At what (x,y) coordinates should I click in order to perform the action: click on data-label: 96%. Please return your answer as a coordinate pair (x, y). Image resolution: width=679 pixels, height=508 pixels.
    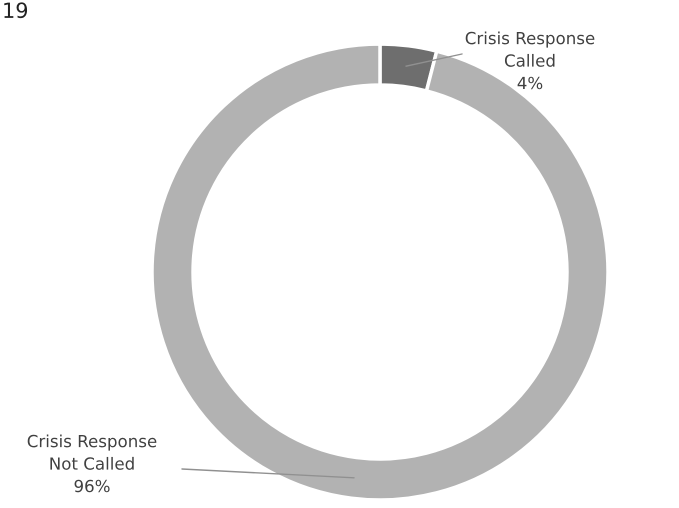
    Looking at the image, I should click on (92, 486).